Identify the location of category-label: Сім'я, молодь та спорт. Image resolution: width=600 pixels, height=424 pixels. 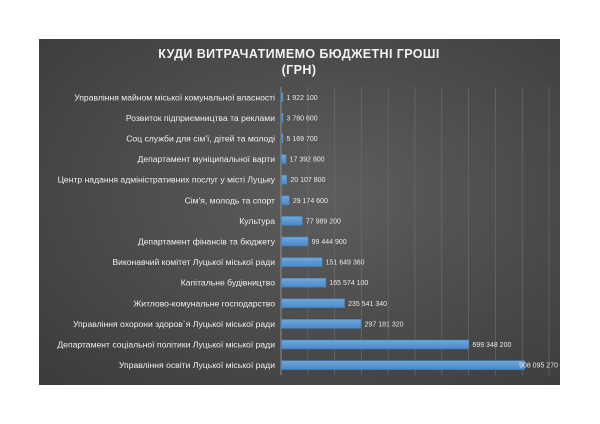
(230, 200).